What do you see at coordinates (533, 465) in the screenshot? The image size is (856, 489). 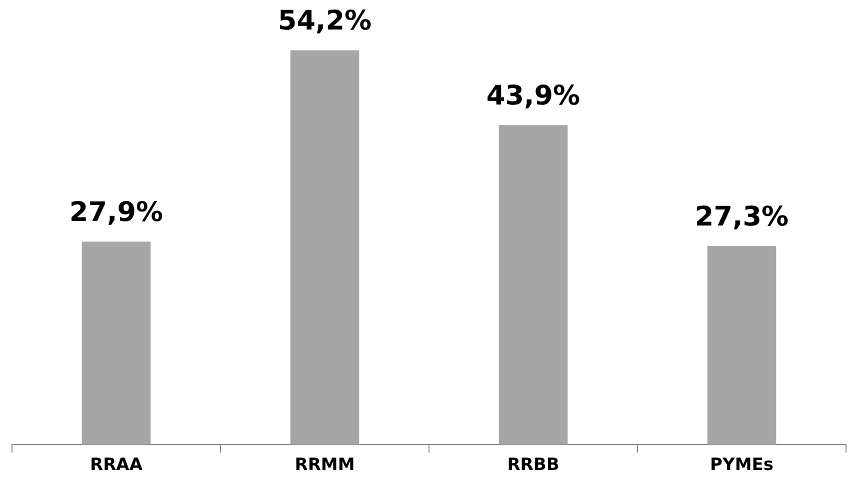 I see `x-tick-label: RRBB` at bounding box center [533, 465].